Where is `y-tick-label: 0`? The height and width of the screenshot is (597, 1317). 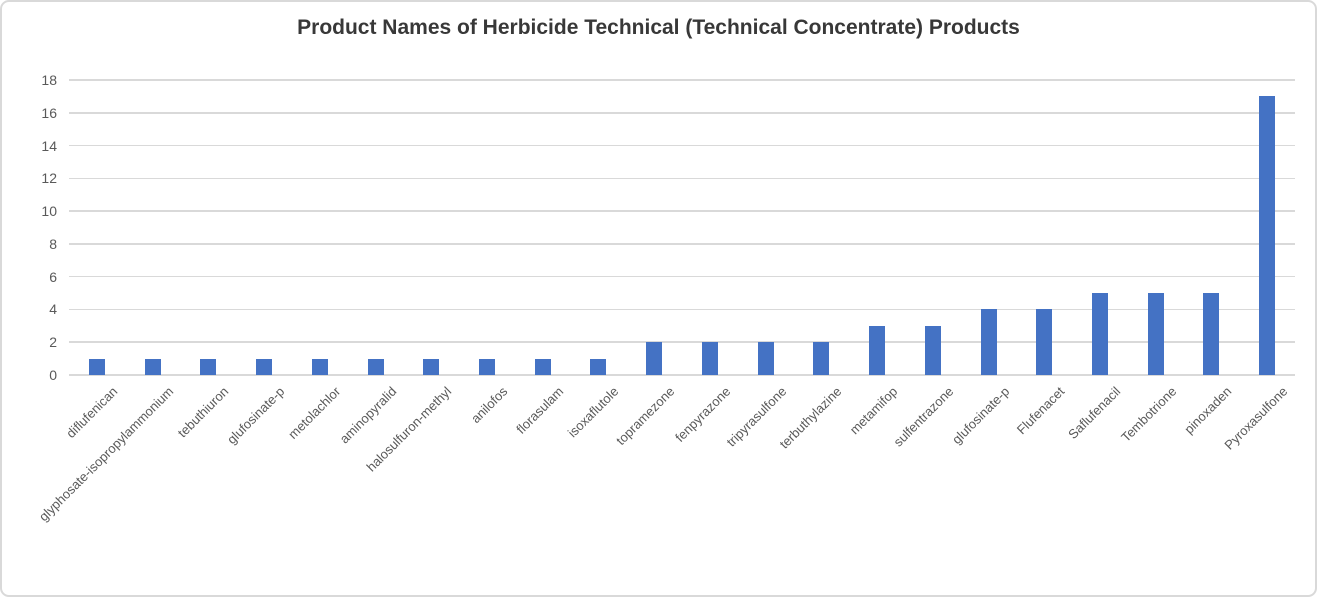 y-tick-label: 0 is located at coordinates (53, 375).